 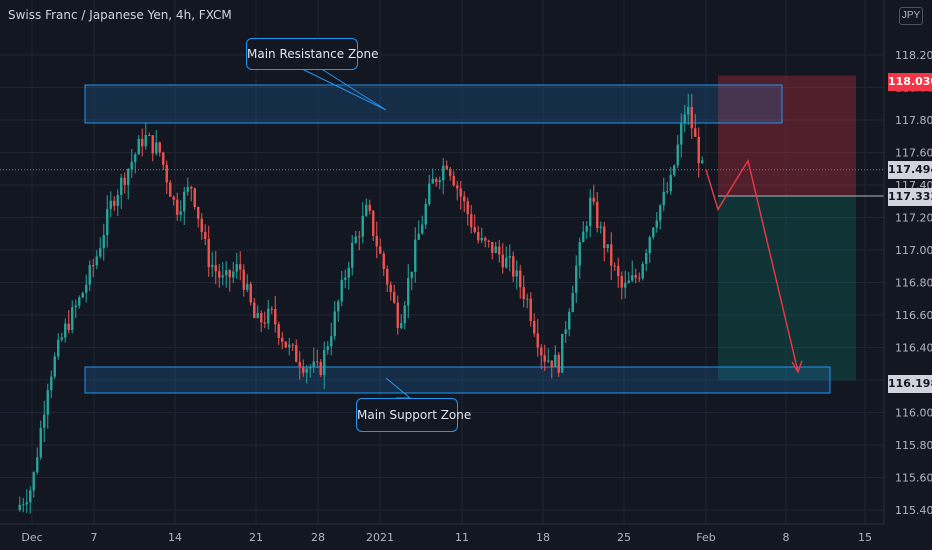 I want to click on x-tick-label: 18, so click(x=543, y=537).